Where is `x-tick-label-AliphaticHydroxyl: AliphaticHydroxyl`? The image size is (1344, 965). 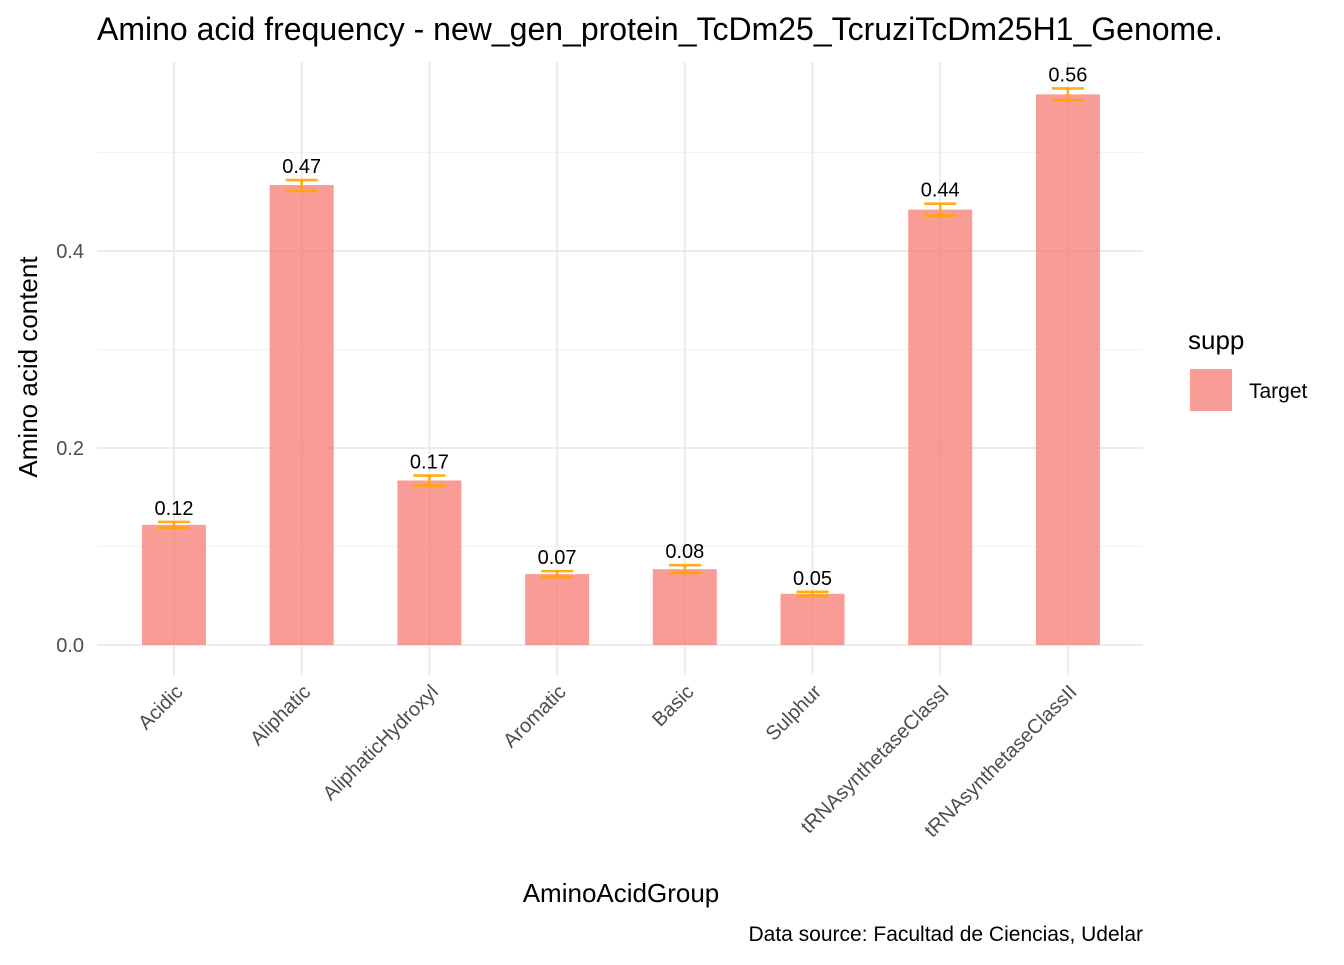 x-tick-label-AliphaticHydroxyl: AliphaticHydroxyl is located at coordinates (381, 743).